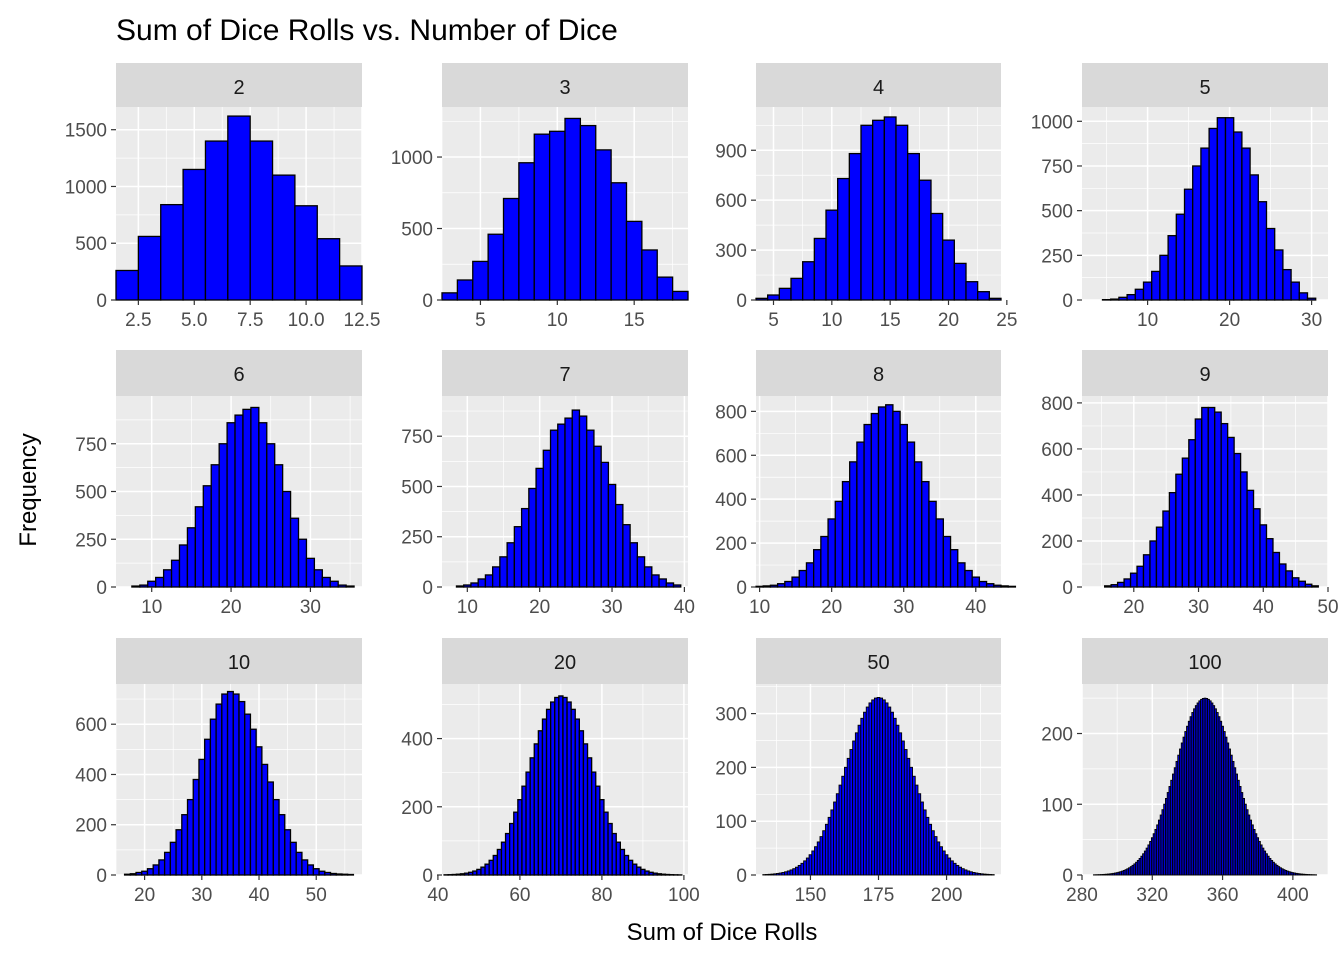  I want to click on facet-label: 20, so click(565, 663).